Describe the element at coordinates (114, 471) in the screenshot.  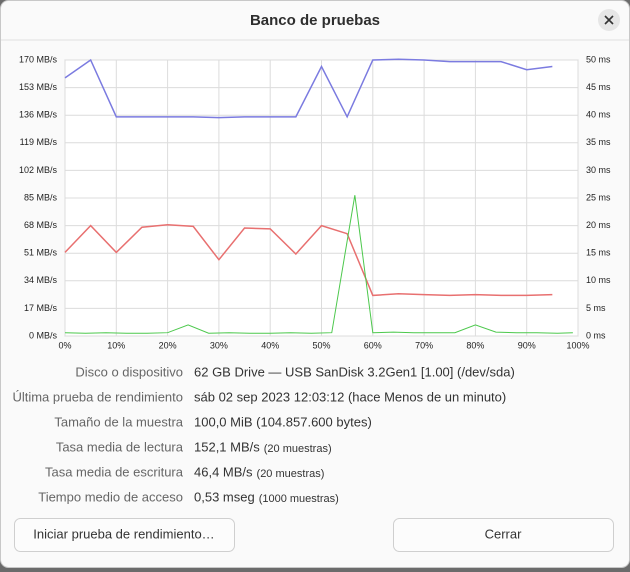
I see `row-label: Tasa media de escritura` at that location.